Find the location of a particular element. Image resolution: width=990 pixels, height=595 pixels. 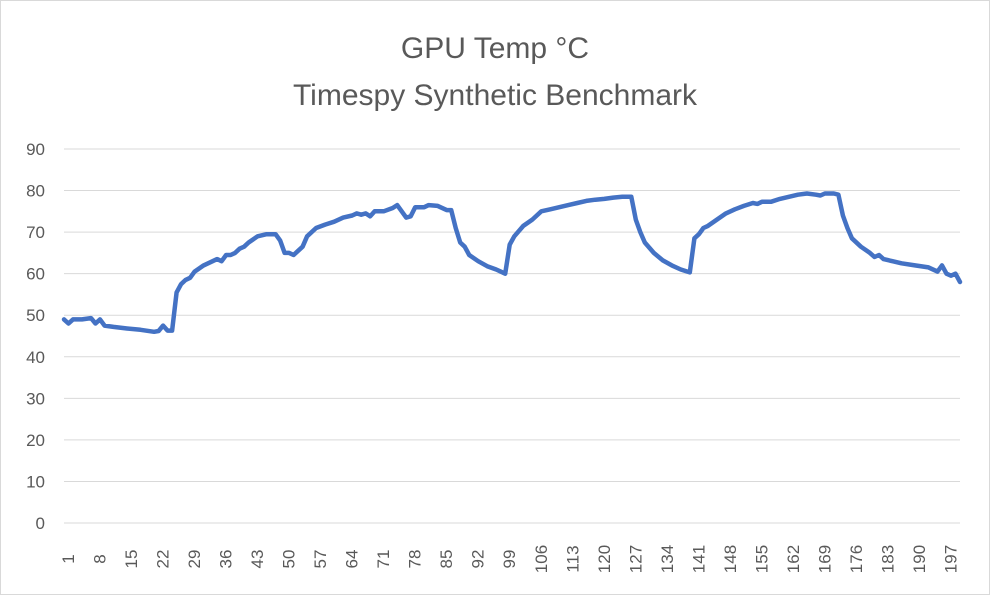

x-tick-label: 64 is located at coordinates (352, 559).